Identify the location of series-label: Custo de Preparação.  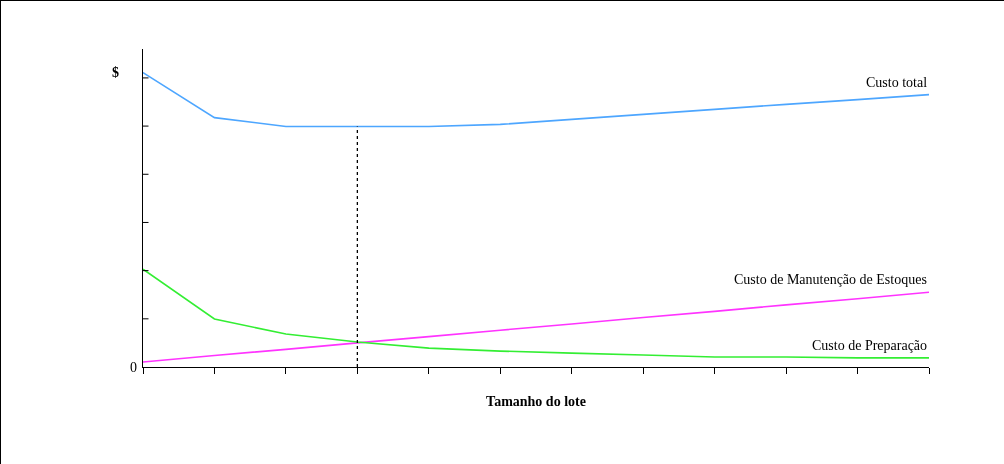
(870, 345).